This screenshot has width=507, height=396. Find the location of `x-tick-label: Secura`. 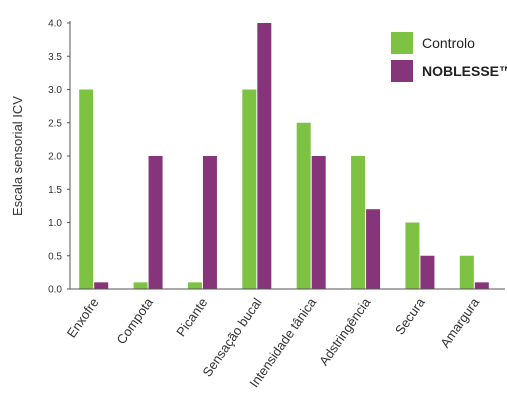

x-tick-label: Secura is located at coordinates (410, 315).